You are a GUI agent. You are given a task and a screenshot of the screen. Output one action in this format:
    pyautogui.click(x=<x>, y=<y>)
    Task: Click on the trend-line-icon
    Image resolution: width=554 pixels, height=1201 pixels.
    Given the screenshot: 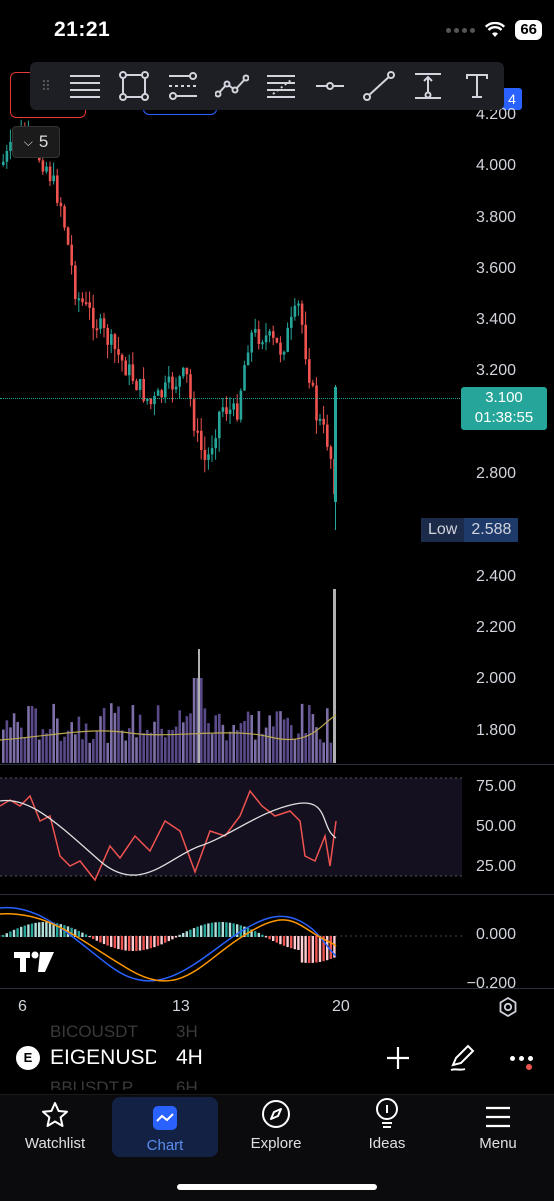 What is the action you would take?
    pyautogui.click(x=378, y=86)
    